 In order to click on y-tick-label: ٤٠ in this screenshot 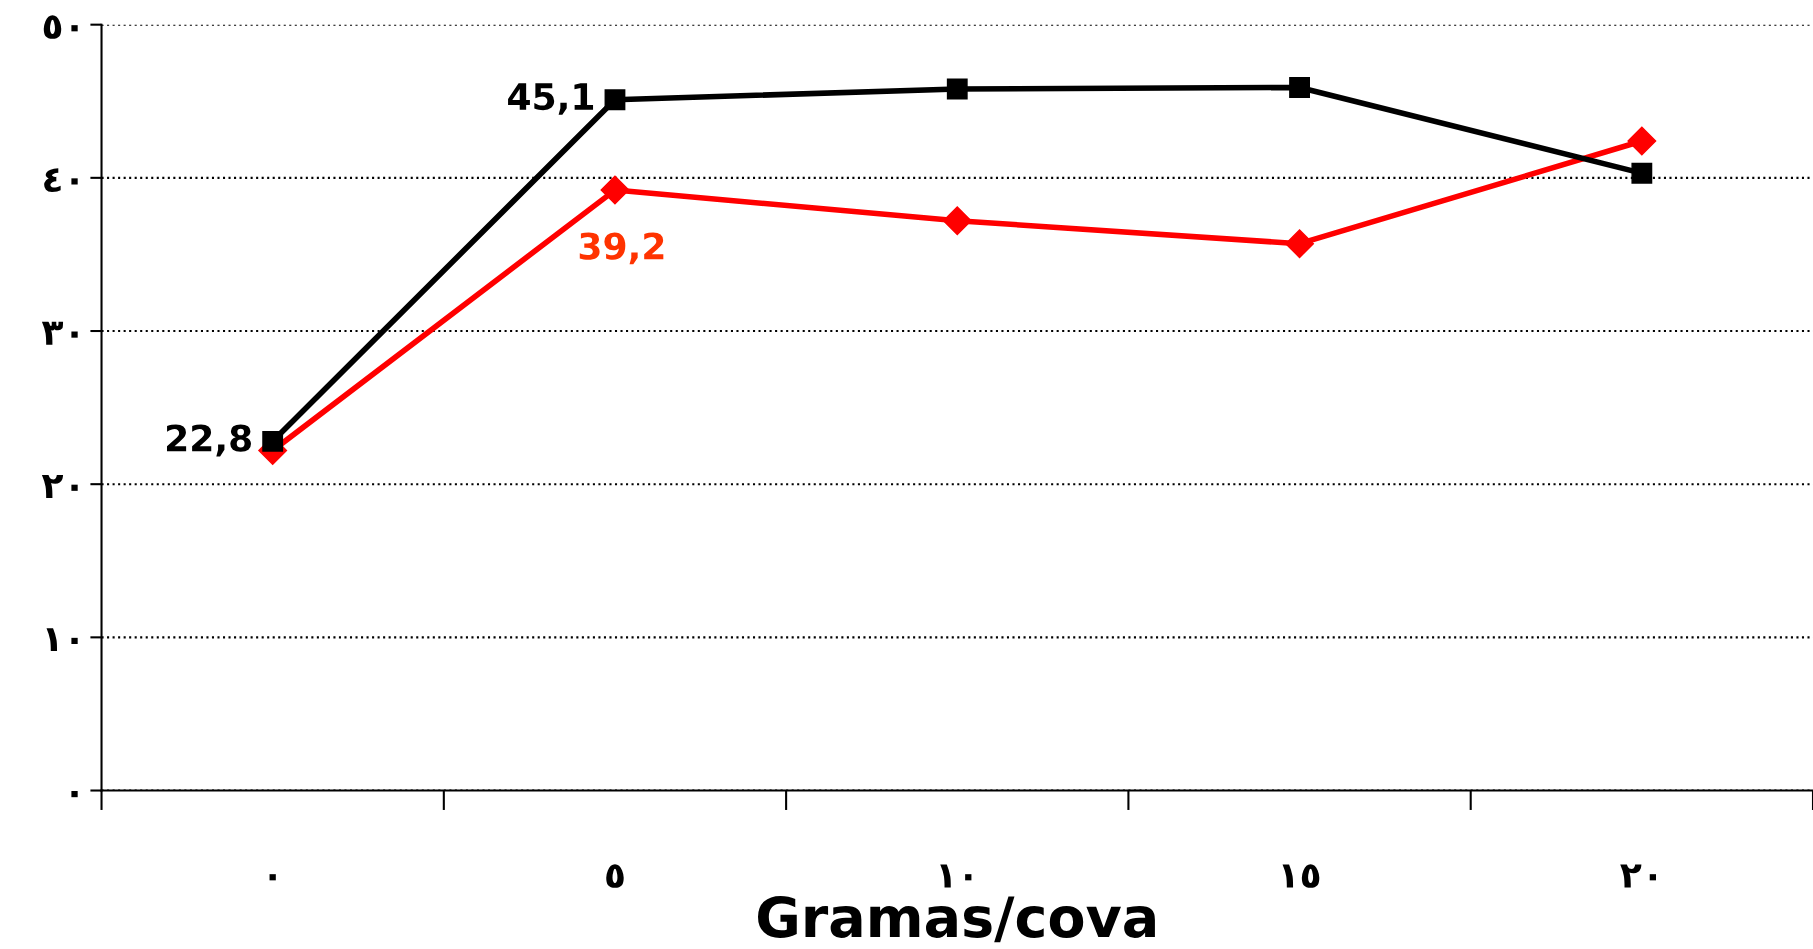, I will do `click(61, 180)`.